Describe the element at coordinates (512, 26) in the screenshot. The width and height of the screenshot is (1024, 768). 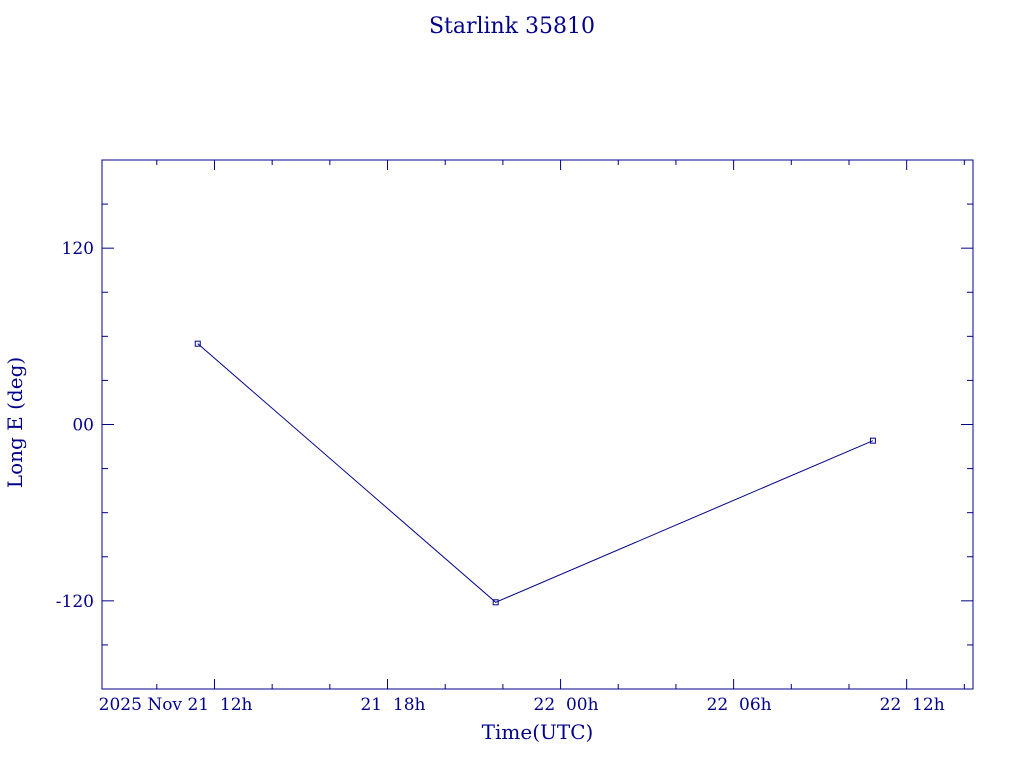
I see `chart-title: Starlink 35810` at that location.